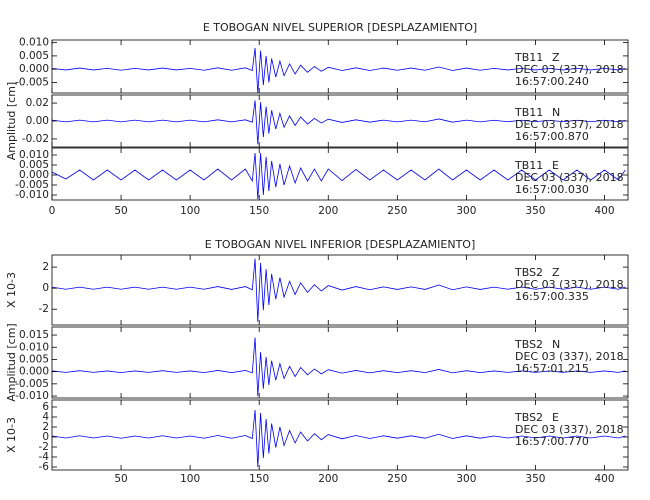 The height and width of the screenshot is (500, 650). Describe the element at coordinates (45, 407) in the screenshot. I see `y-tick-label: 6` at that location.